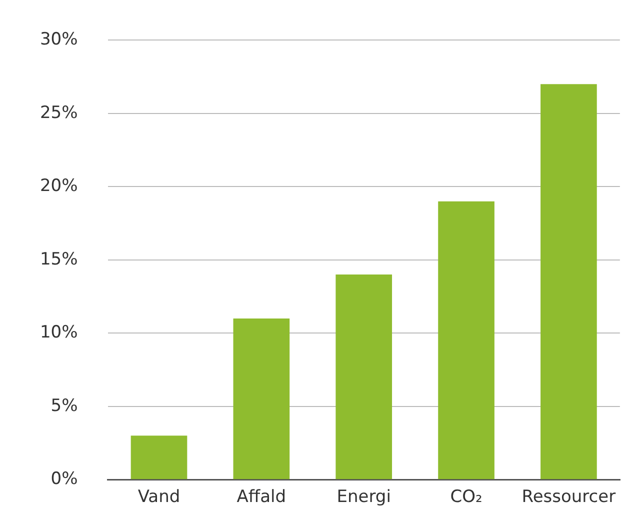  I want to click on x-tick-label: Ressourcer, so click(569, 497).